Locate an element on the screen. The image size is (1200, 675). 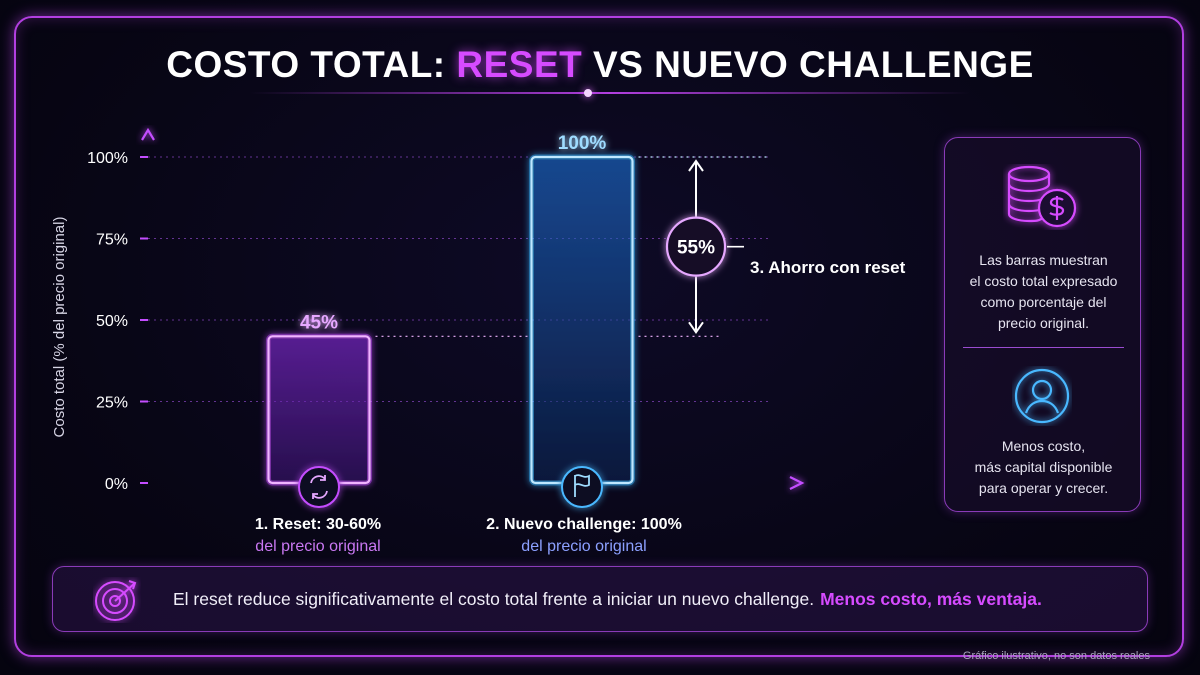
category-label-reset-sub: del precio original is located at coordinates (318, 546).